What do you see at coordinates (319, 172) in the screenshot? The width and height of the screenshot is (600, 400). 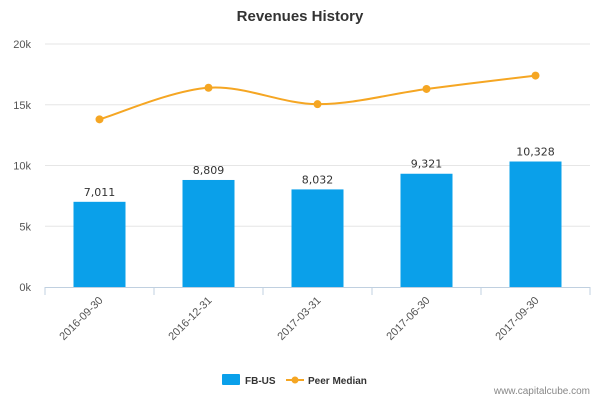 I see `bar-data-labels: 7,011 8,809 8,032 9,321 10,328` at bounding box center [319, 172].